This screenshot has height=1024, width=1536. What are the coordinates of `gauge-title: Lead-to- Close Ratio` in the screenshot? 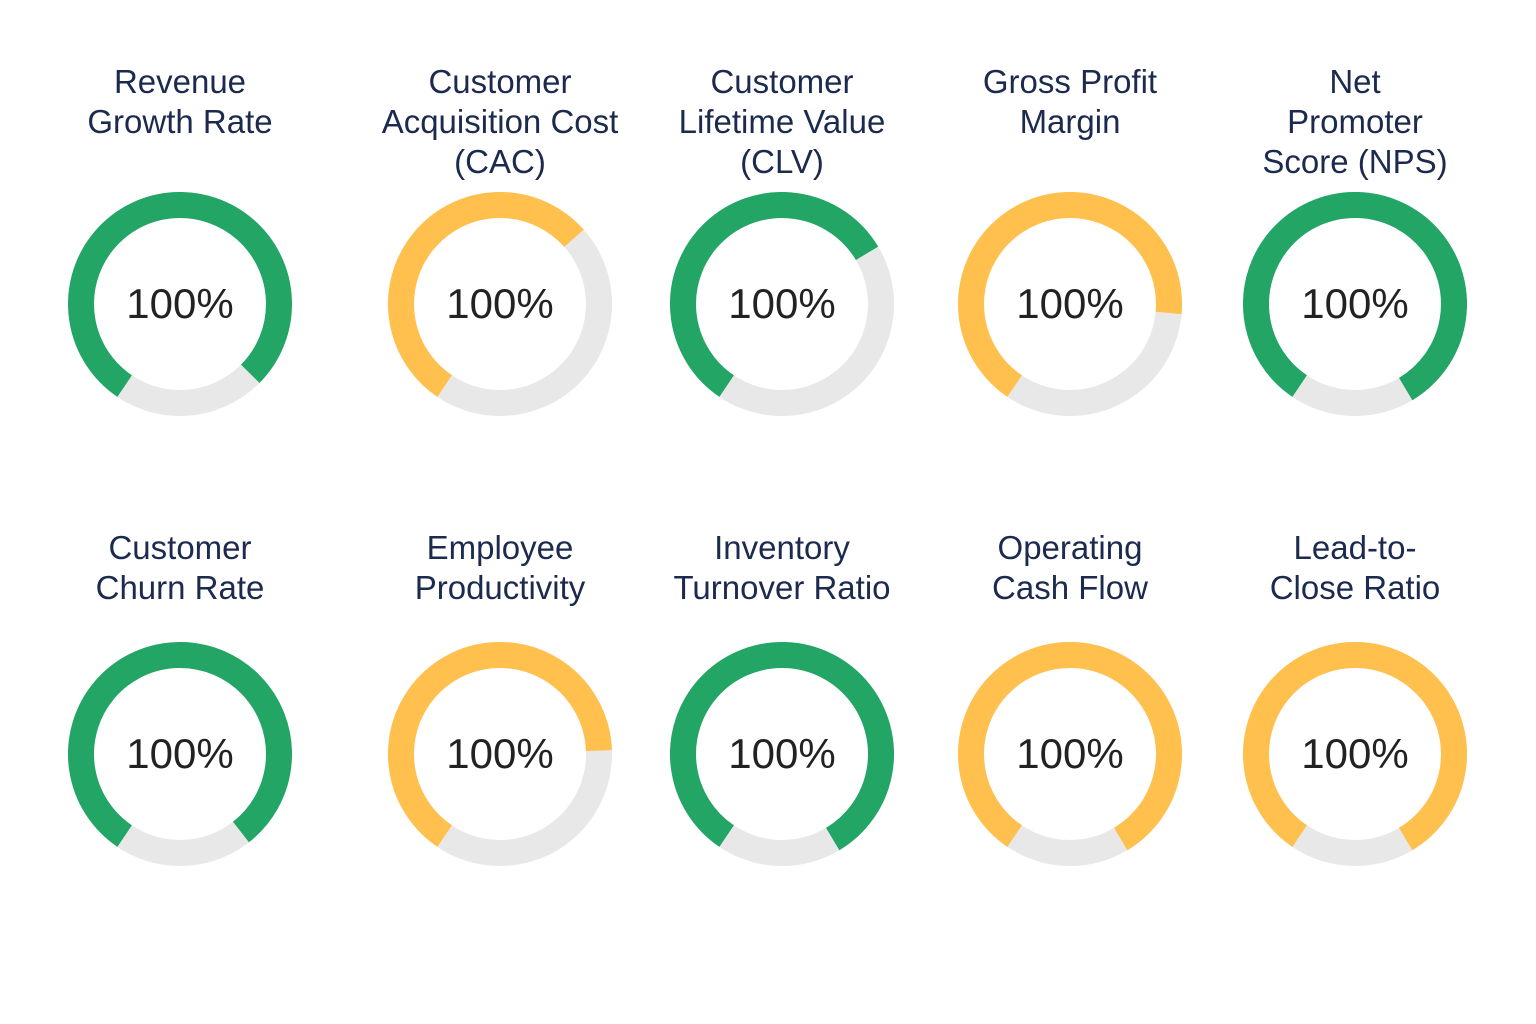 It's located at (1355, 567).